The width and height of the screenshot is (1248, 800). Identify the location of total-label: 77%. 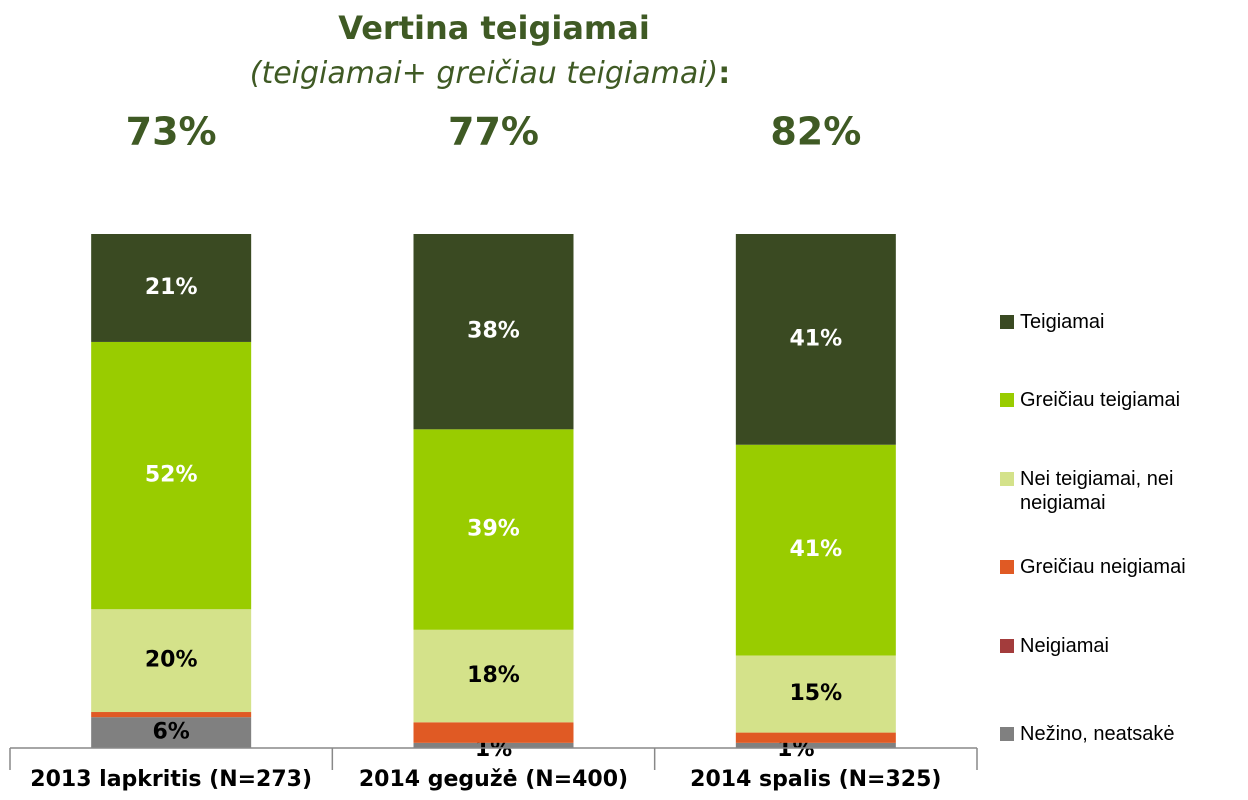
(493, 132).